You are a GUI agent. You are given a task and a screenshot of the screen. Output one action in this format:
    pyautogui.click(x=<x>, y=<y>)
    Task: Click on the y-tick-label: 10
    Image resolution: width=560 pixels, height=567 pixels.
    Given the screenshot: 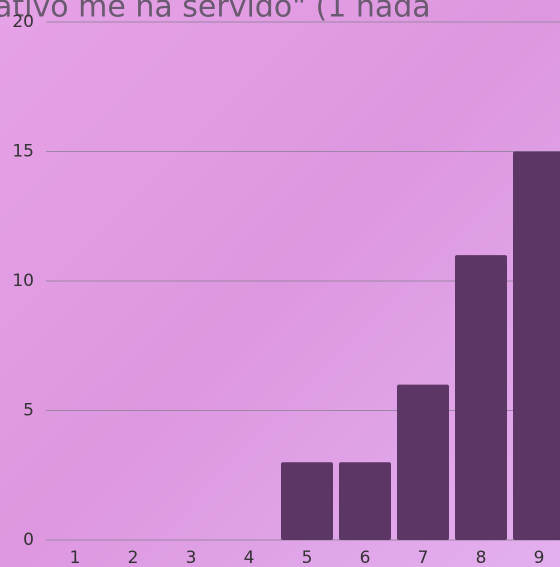 What is the action you would take?
    pyautogui.click(x=23, y=281)
    